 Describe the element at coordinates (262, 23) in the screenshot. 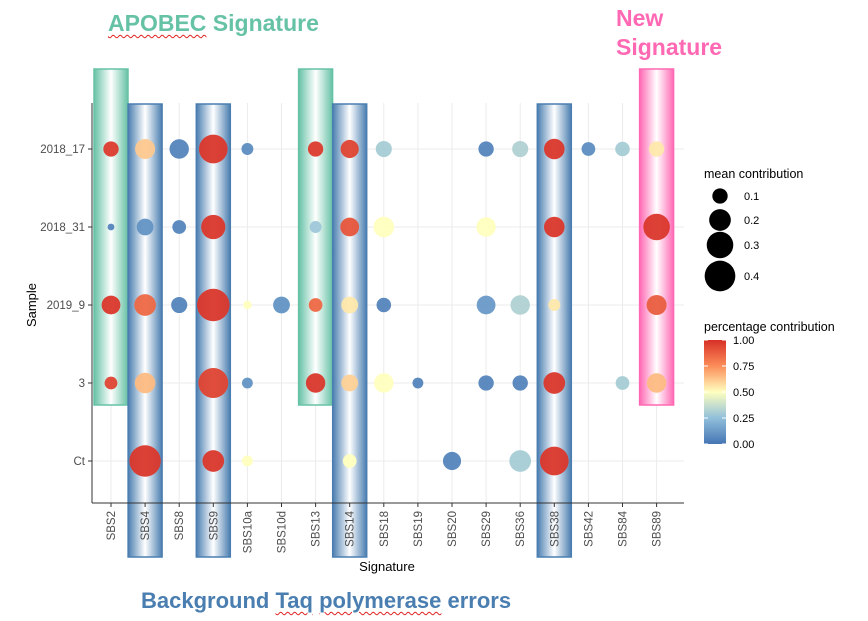

I see `apobec-rest: Signature` at that location.